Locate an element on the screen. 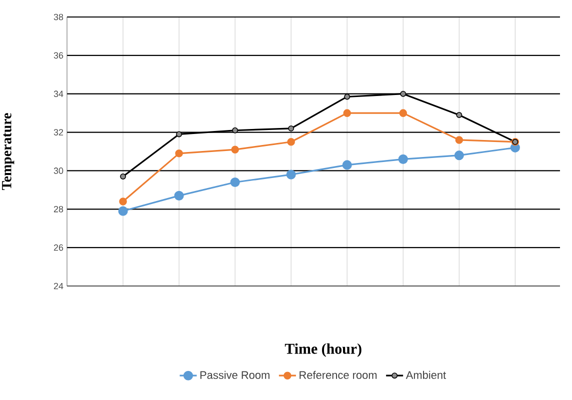  y-tick-label: 32 is located at coordinates (59, 132).